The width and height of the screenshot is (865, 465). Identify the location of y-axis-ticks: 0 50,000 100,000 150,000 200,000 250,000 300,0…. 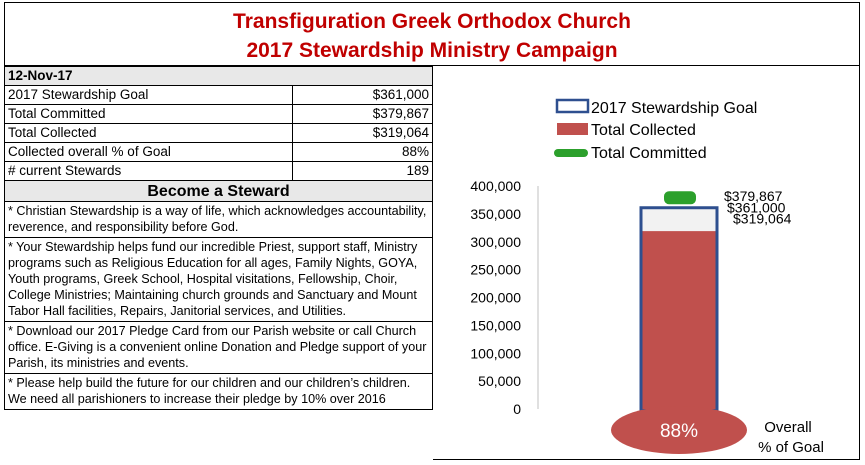
(495, 297).